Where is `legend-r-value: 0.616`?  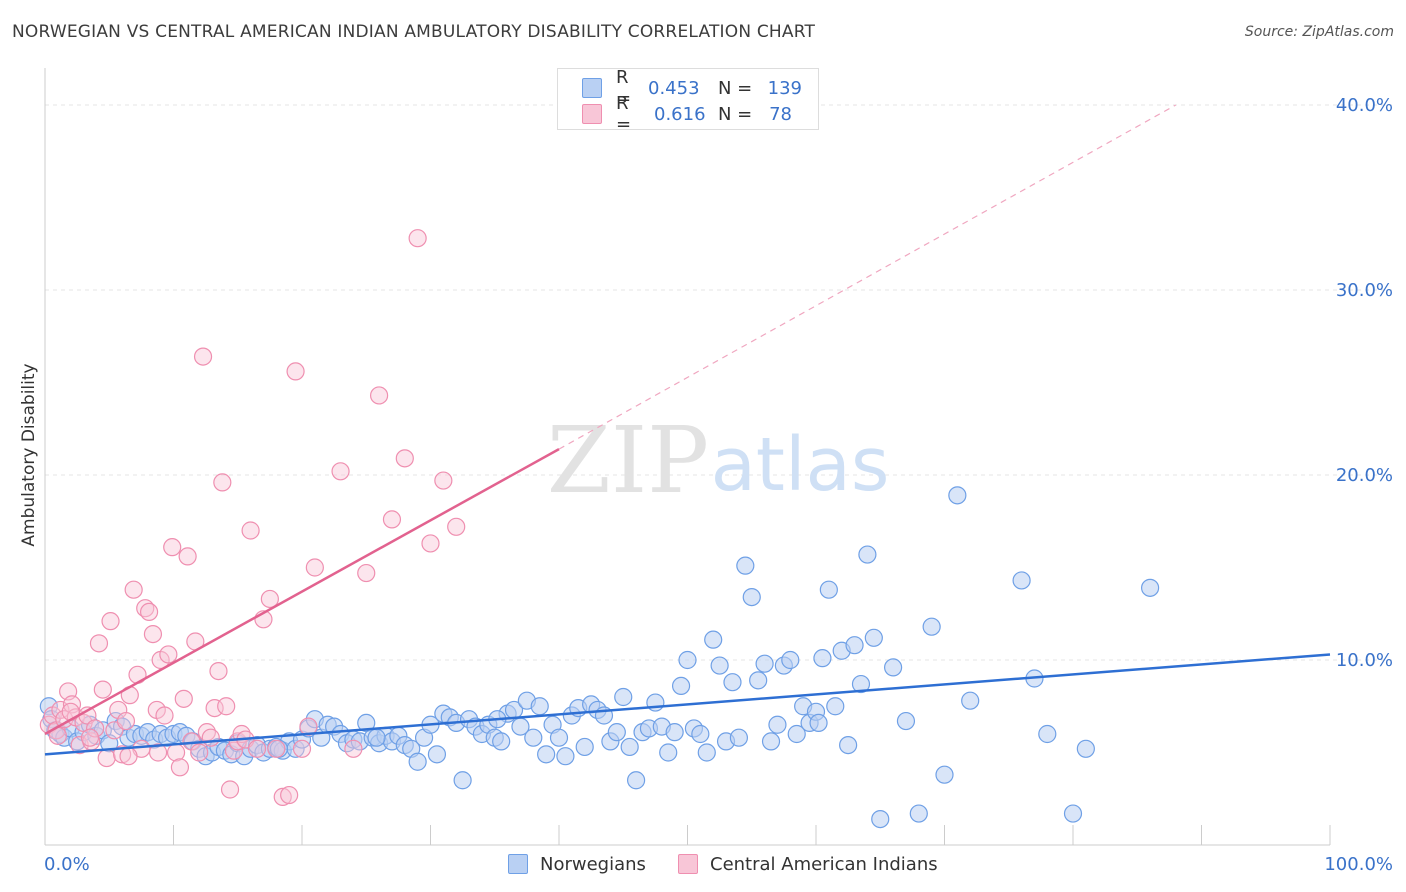 legend-r-value: 0.616 is located at coordinates (680, 114).